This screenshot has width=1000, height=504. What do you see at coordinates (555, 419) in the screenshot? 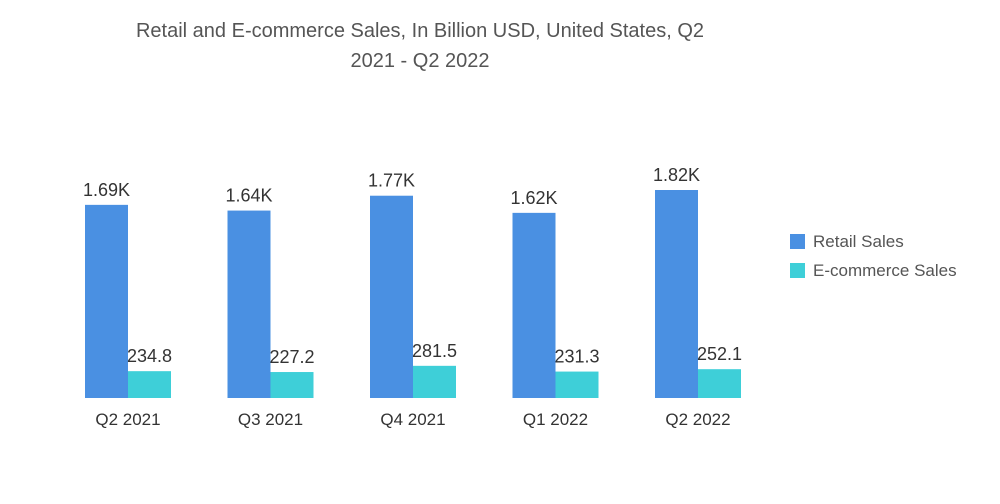
I see `x-tick-label-4: Q1 2022` at bounding box center [555, 419].